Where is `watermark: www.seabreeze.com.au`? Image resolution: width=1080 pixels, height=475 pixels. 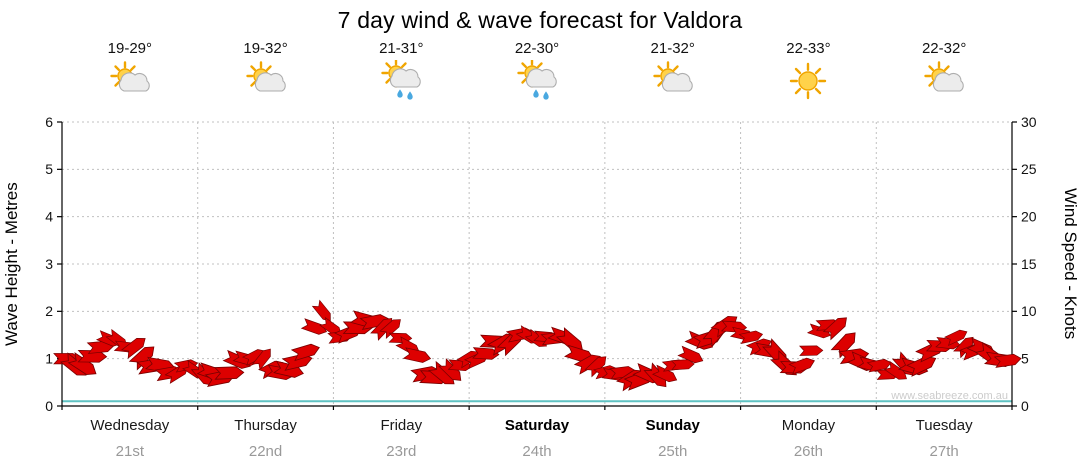 watermark: www.seabreeze.com.au is located at coordinates (949, 396).